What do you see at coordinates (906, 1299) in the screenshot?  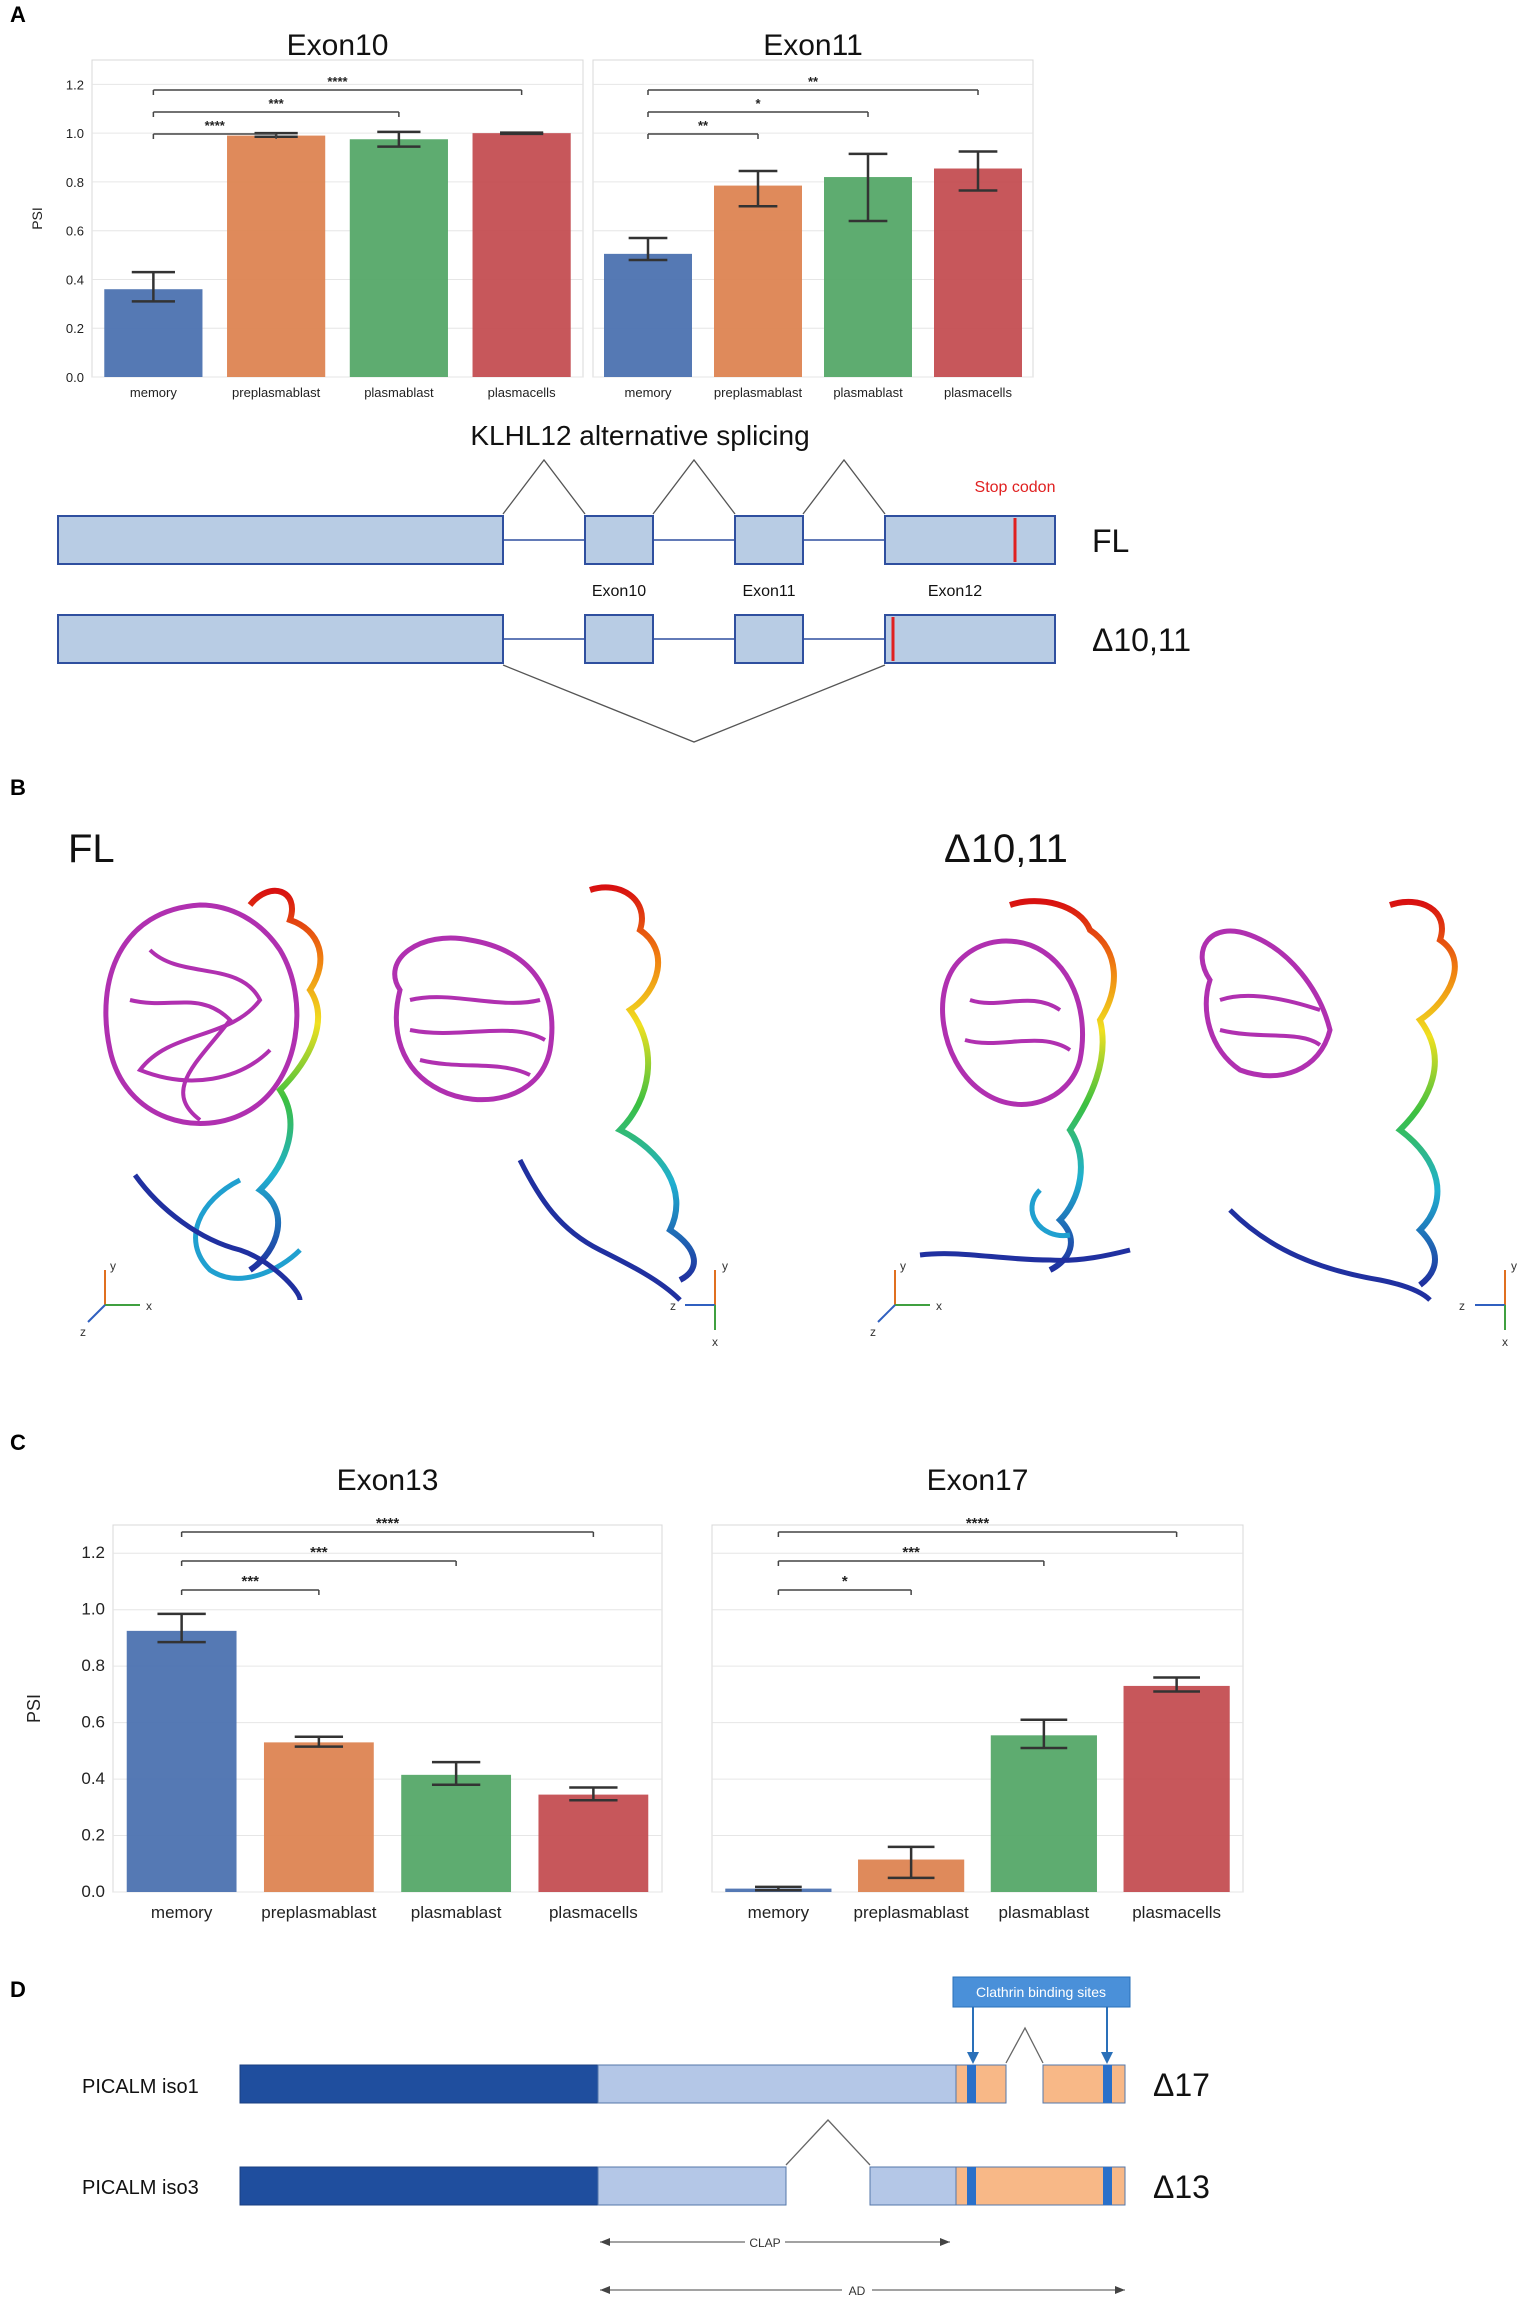 I see `axis-glyph-delta-1: y x z` at bounding box center [906, 1299].